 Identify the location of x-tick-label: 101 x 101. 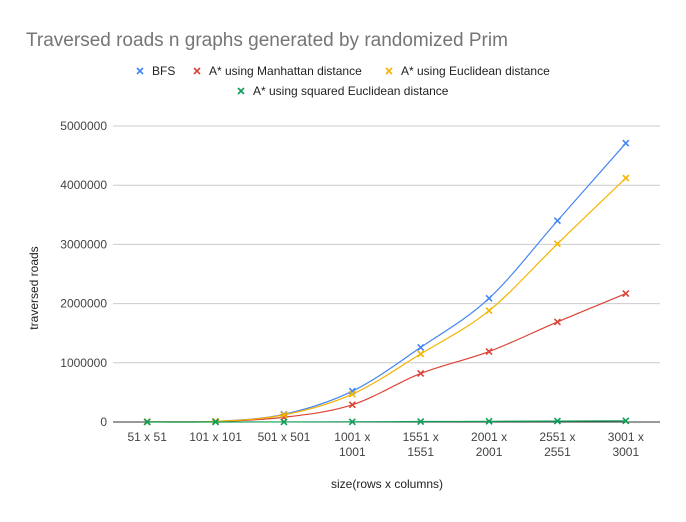
(215, 437).